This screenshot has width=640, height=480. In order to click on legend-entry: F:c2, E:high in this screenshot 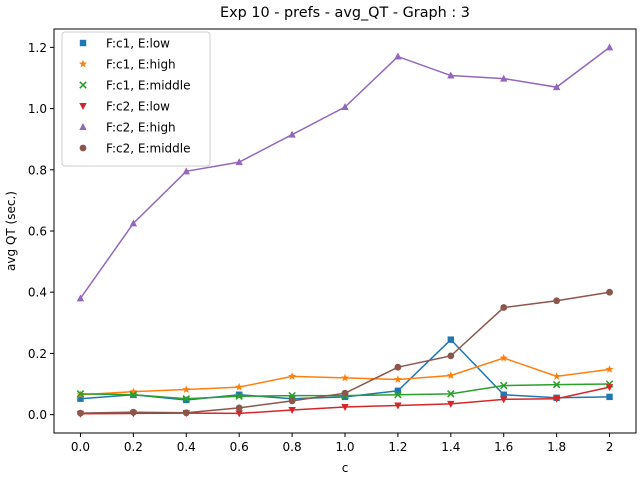, I will do `click(127, 128)`.